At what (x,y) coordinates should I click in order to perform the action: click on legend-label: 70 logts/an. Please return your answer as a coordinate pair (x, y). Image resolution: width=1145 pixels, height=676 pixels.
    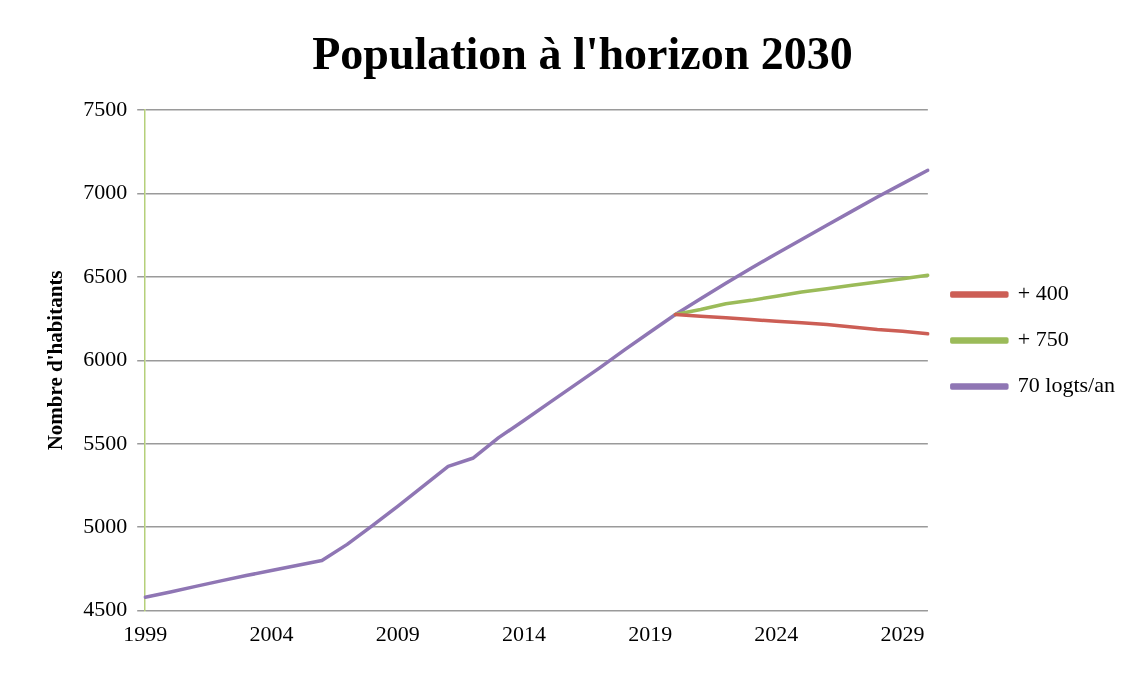
    Looking at the image, I should click on (1066, 385).